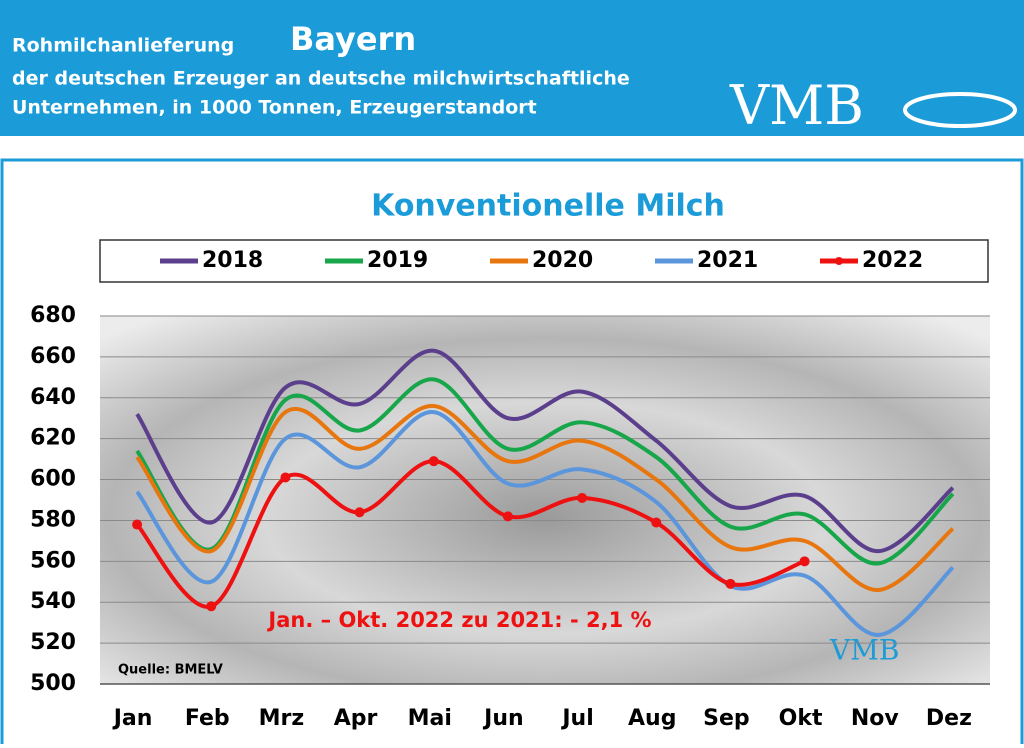 The height and width of the screenshot is (748, 1024). I want to click on watermark: VMB, so click(864, 650).